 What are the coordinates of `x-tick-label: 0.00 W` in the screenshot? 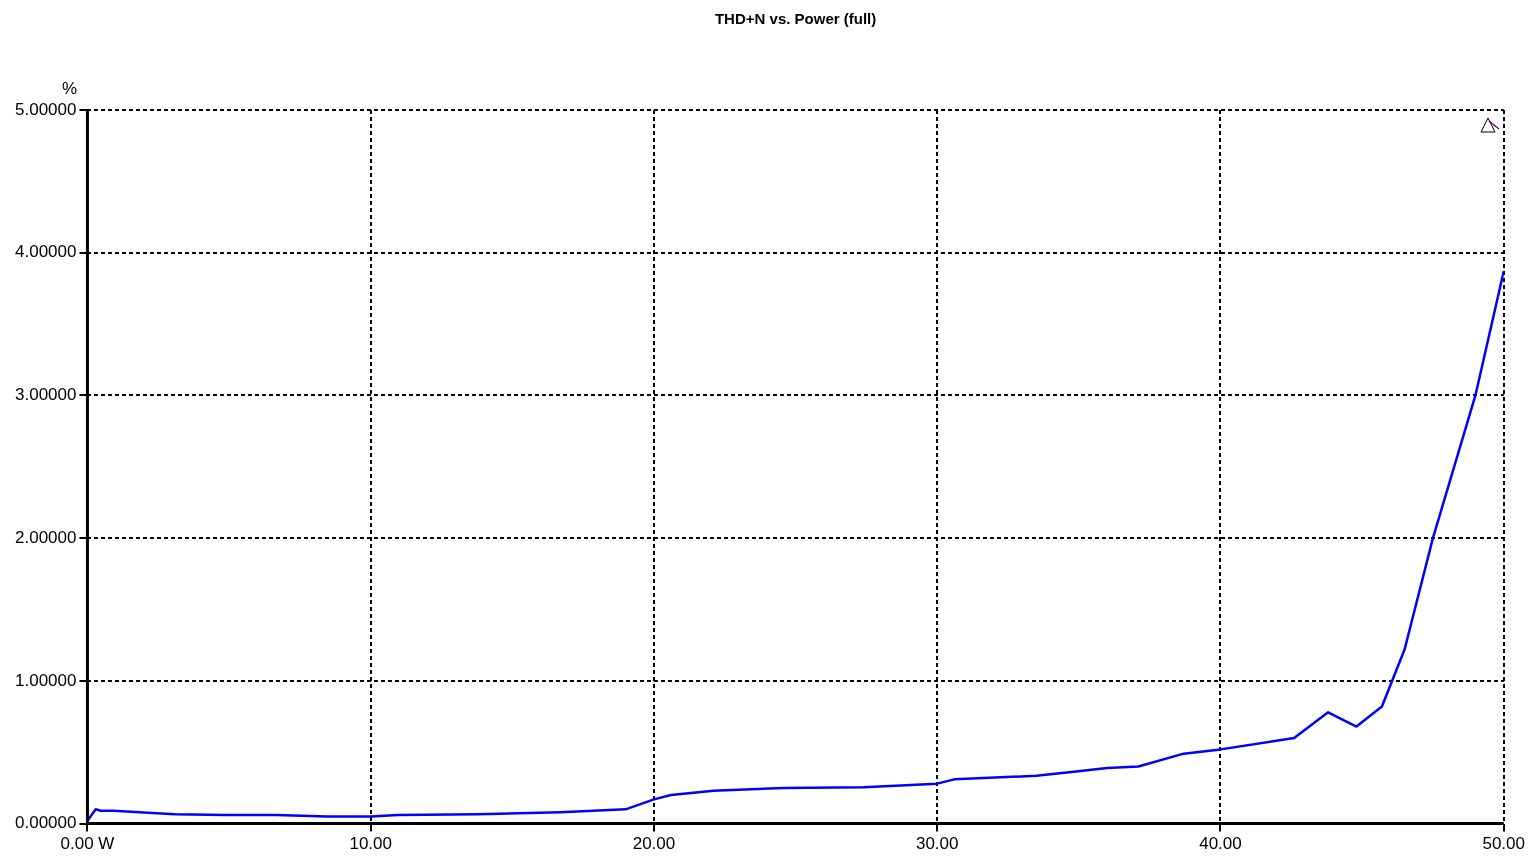 It's located at (87, 844).